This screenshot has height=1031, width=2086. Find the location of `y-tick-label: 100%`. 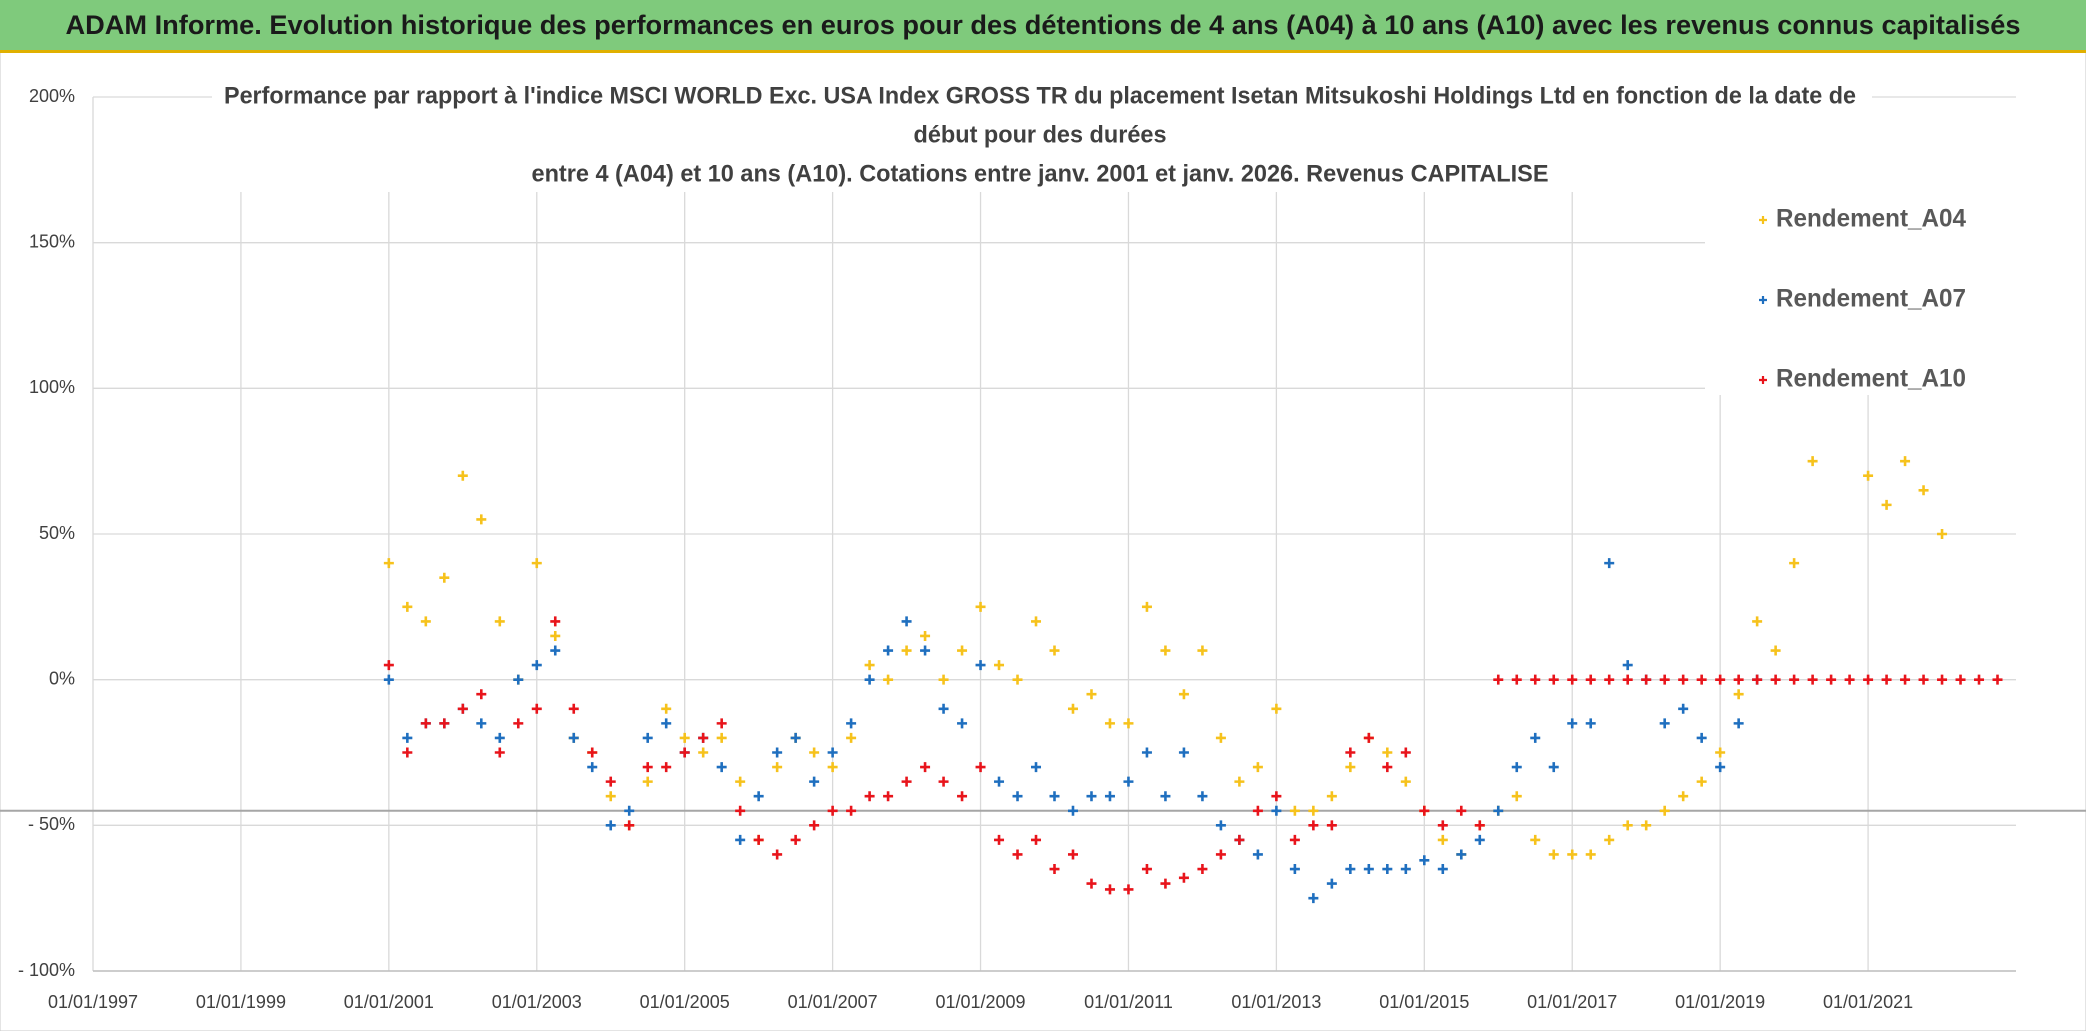

y-tick-label: 100% is located at coordinates (52, 387).